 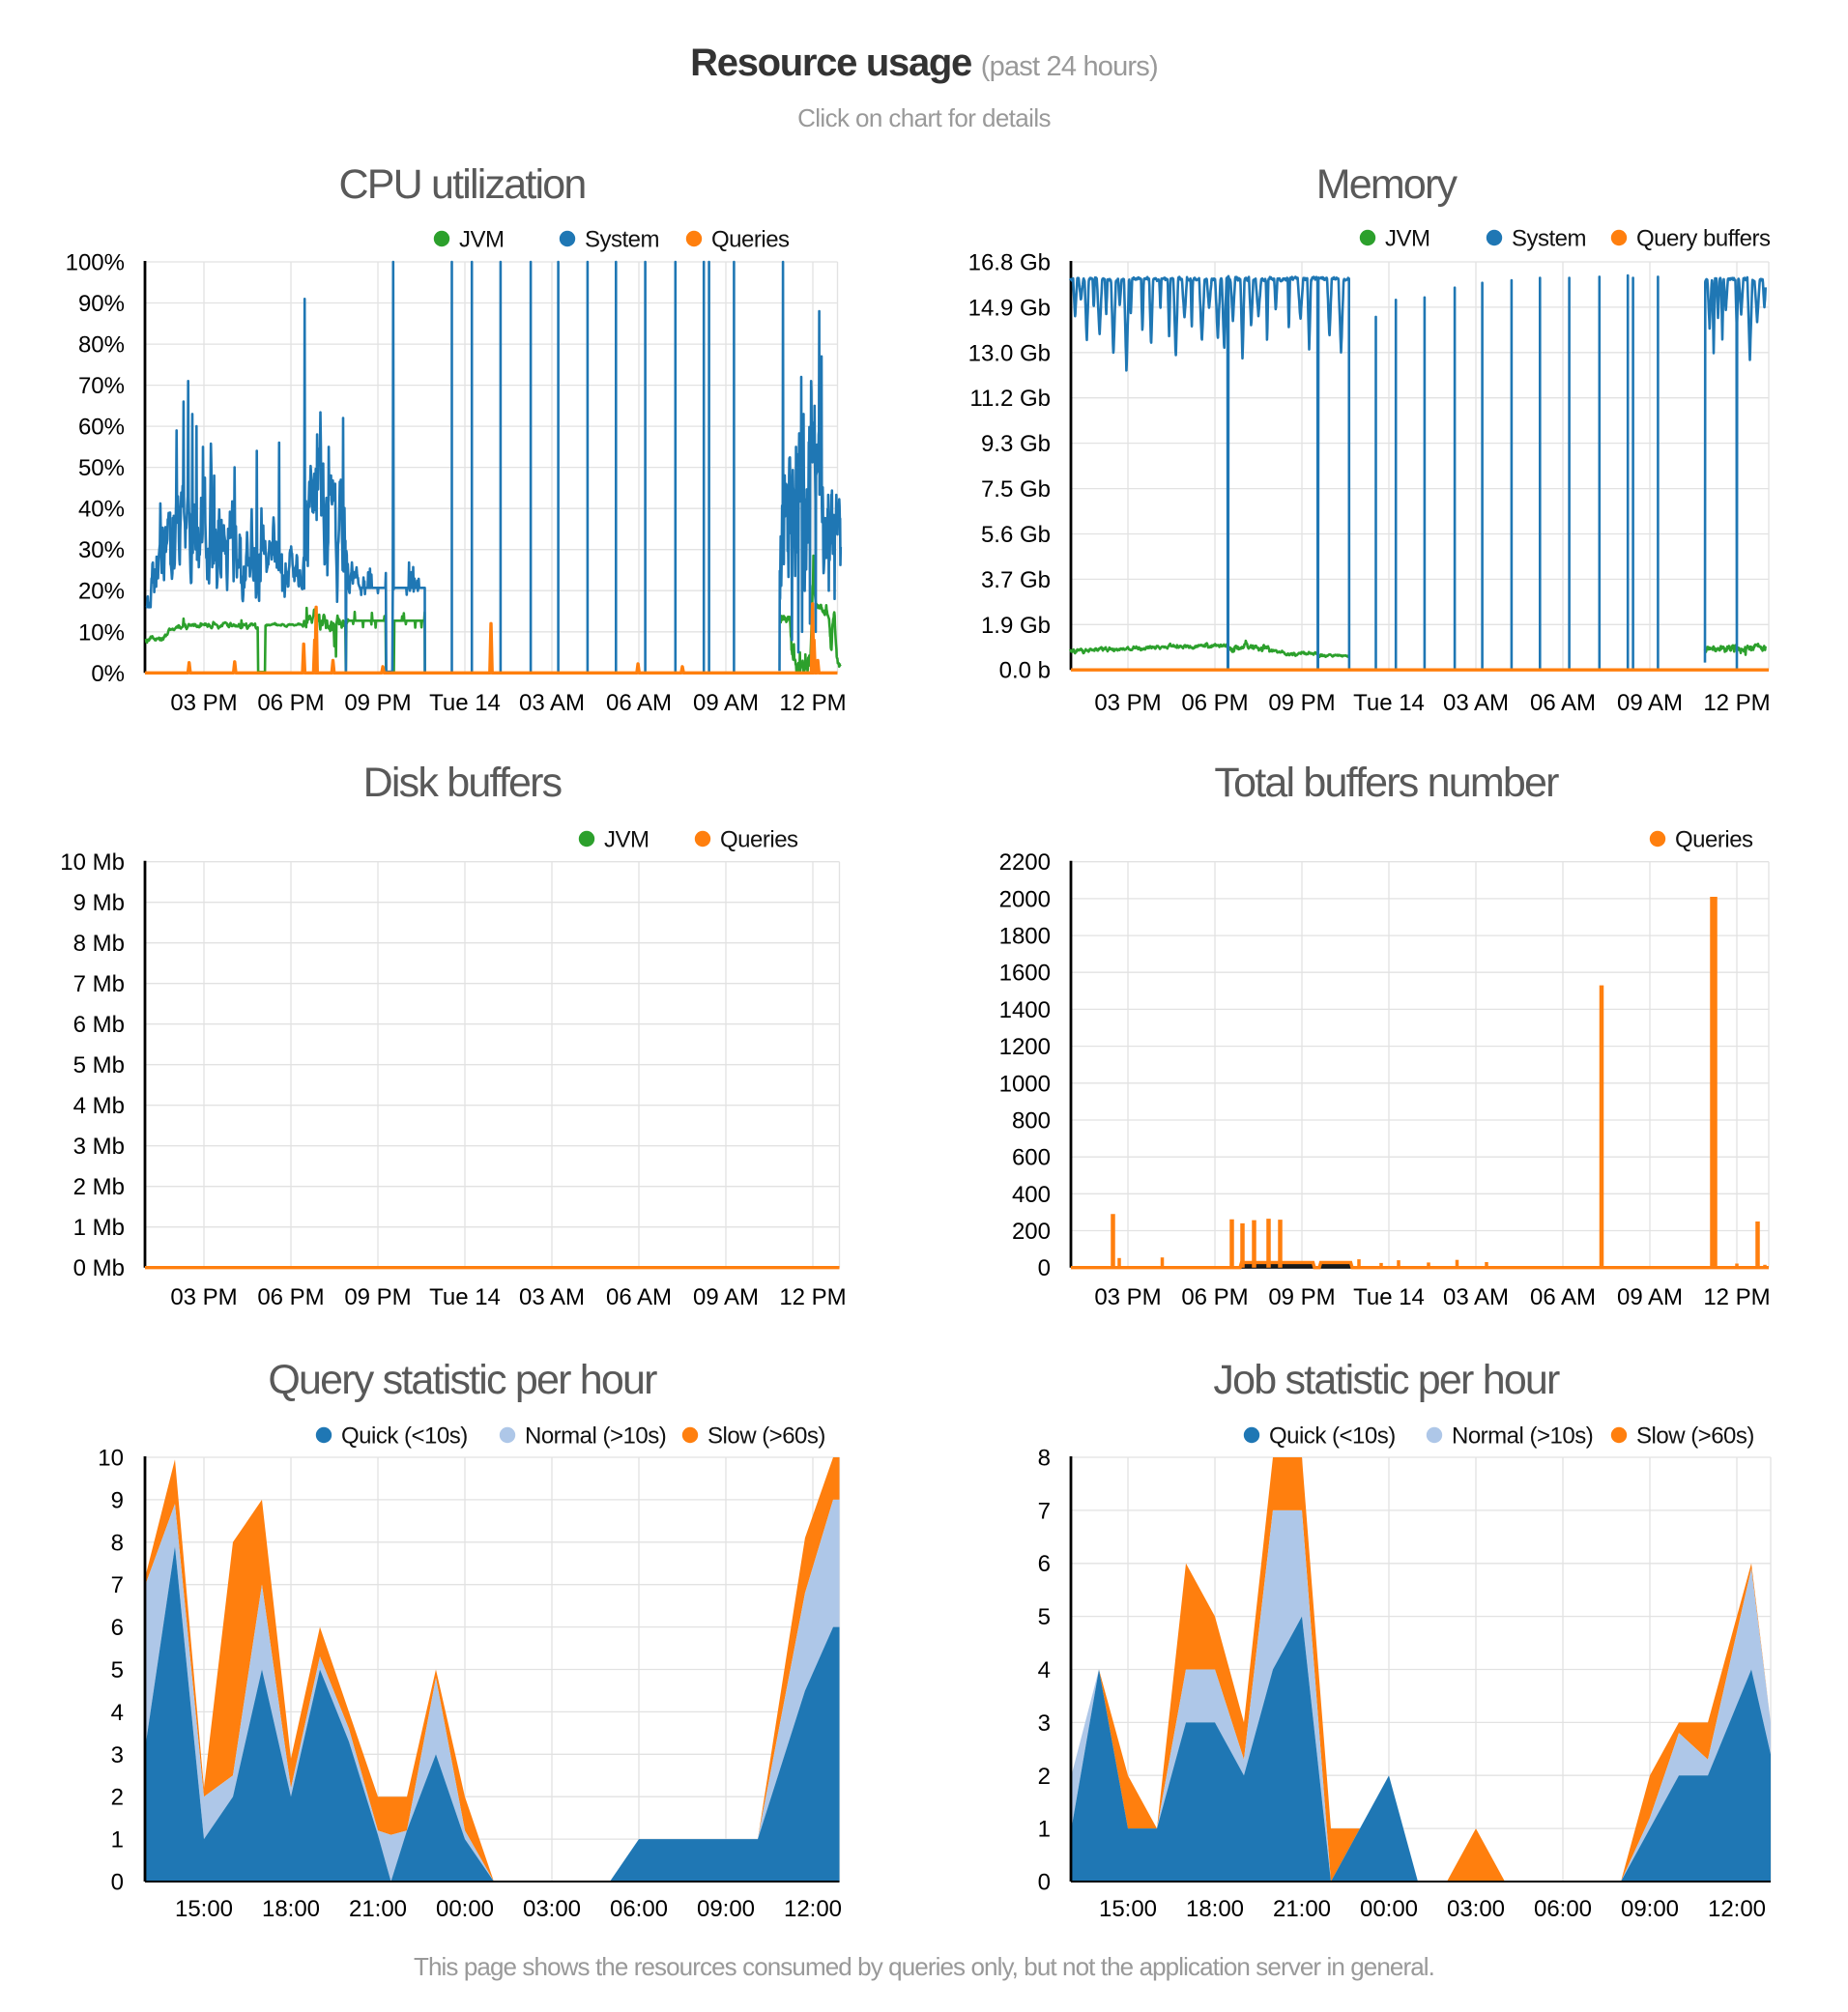 What do you see at coordinates (1031, 1121) in the screenshot?
I see `svg-text: 800` at bounding box center [1031, 1121].